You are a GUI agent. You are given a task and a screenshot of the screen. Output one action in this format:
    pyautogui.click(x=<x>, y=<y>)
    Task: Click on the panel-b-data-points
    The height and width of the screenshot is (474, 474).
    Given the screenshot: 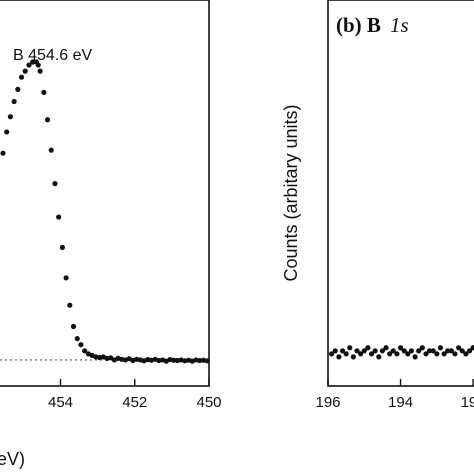 What is the action you would take?
    pyautogui.click(x=401, y=352)
    